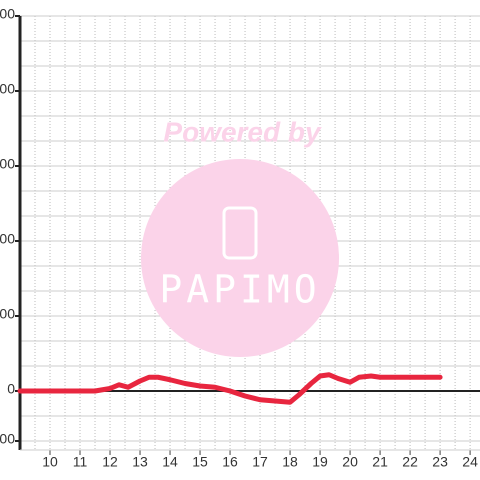  What do you see at coordinates (320, 462) in the screenshot?
I see `x-tick-label: 19` at bounding box center [320, 462].